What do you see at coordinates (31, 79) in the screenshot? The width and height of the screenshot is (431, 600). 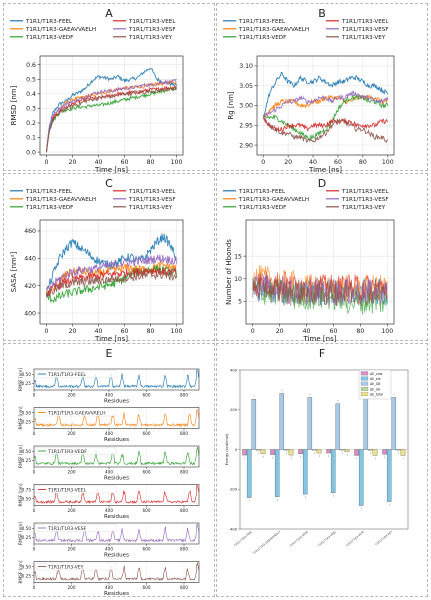 I see `y-tick-label: 0.5` at bounding box center [31, 79].